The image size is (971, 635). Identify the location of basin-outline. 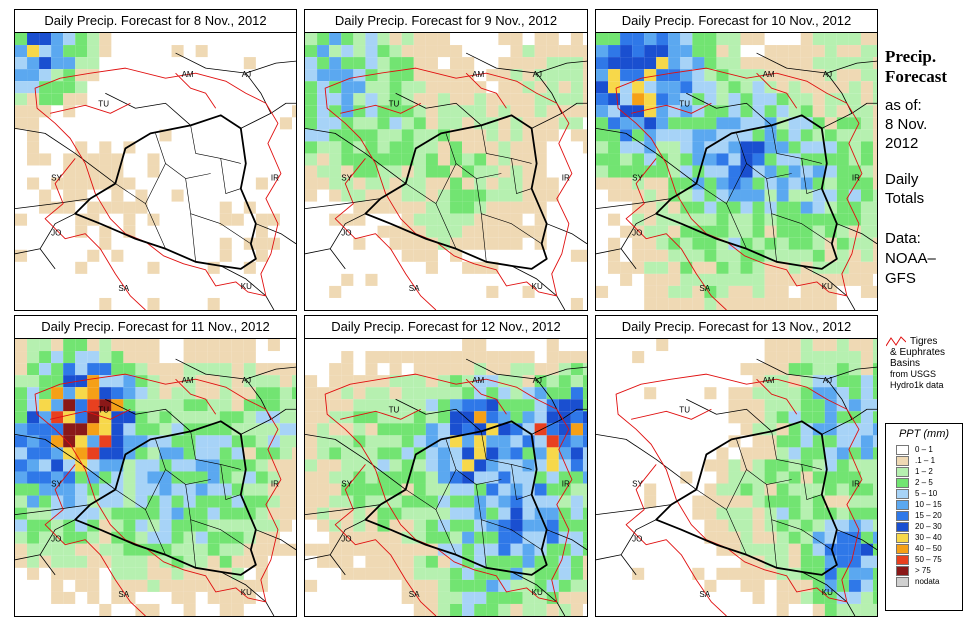
(671, 108).